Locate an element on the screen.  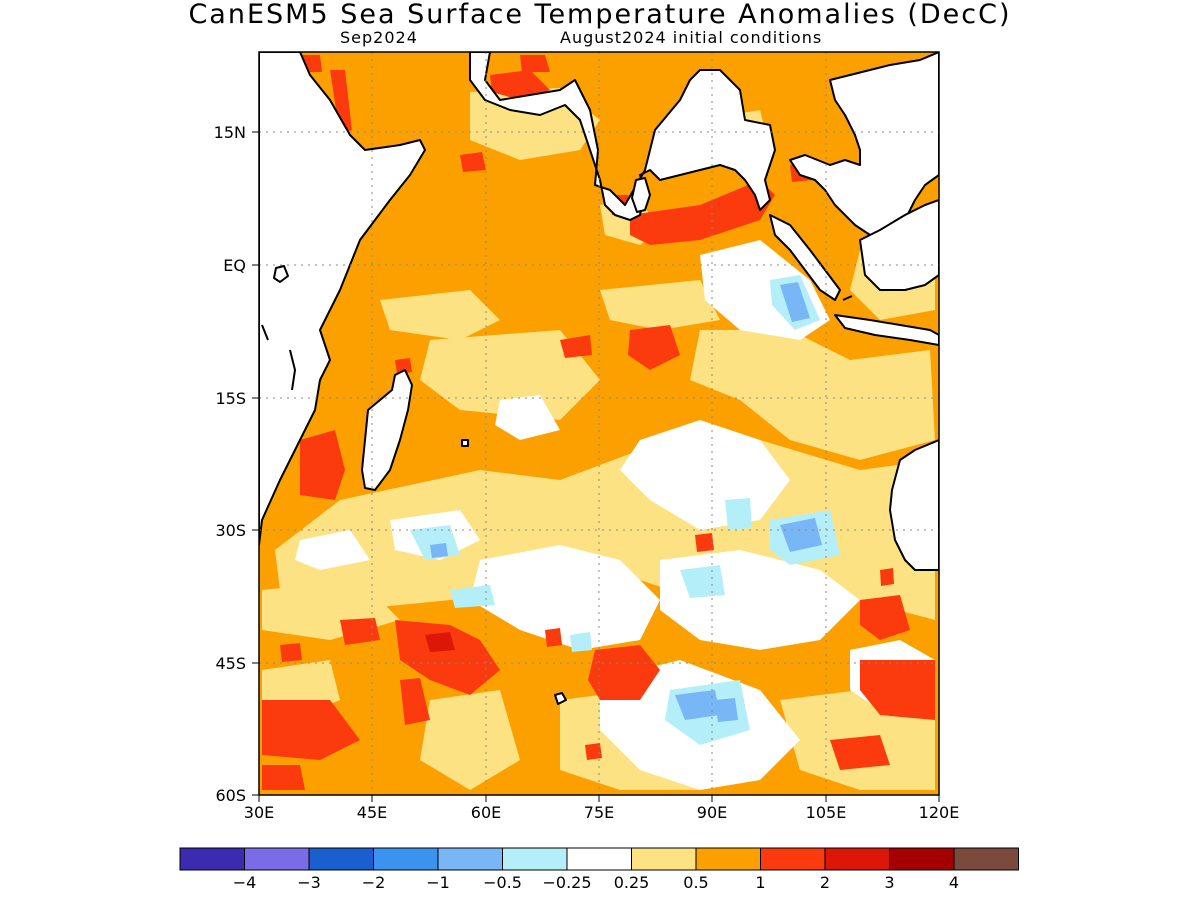
colorbar-labels: −4 −3 −2 −1 −0.5 −0.25 0.25 0.5 1 2 3 4 is located at coordinates (596, 882).